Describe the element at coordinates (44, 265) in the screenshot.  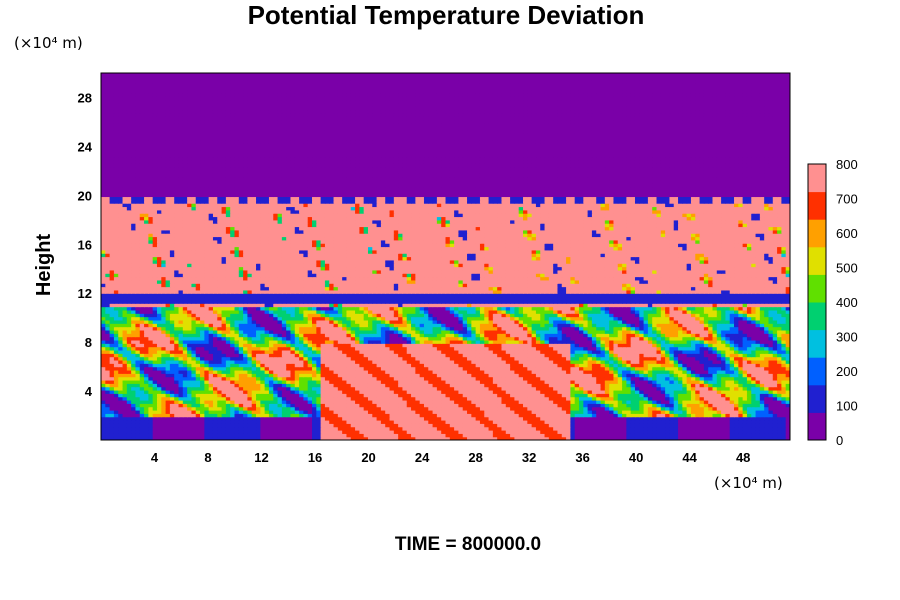
I see `y-axis-label: Height` at that location.